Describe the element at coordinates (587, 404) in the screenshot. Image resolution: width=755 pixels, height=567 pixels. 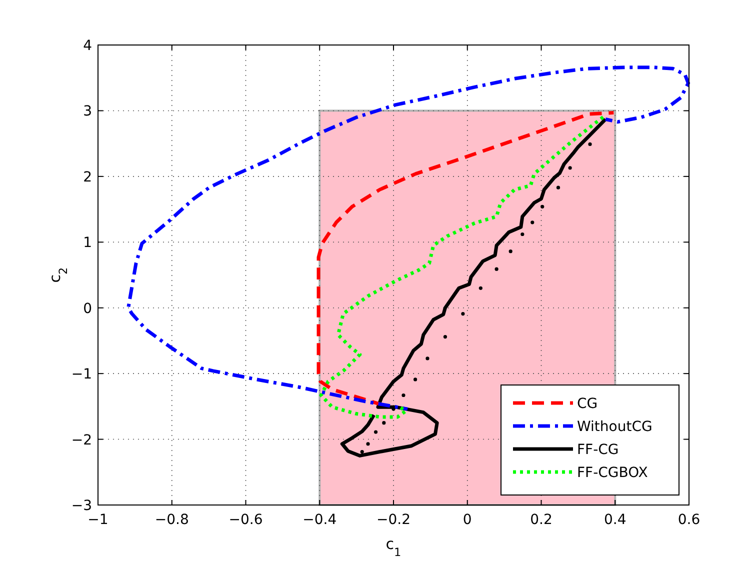
I see `legend-label: CG` at that location.